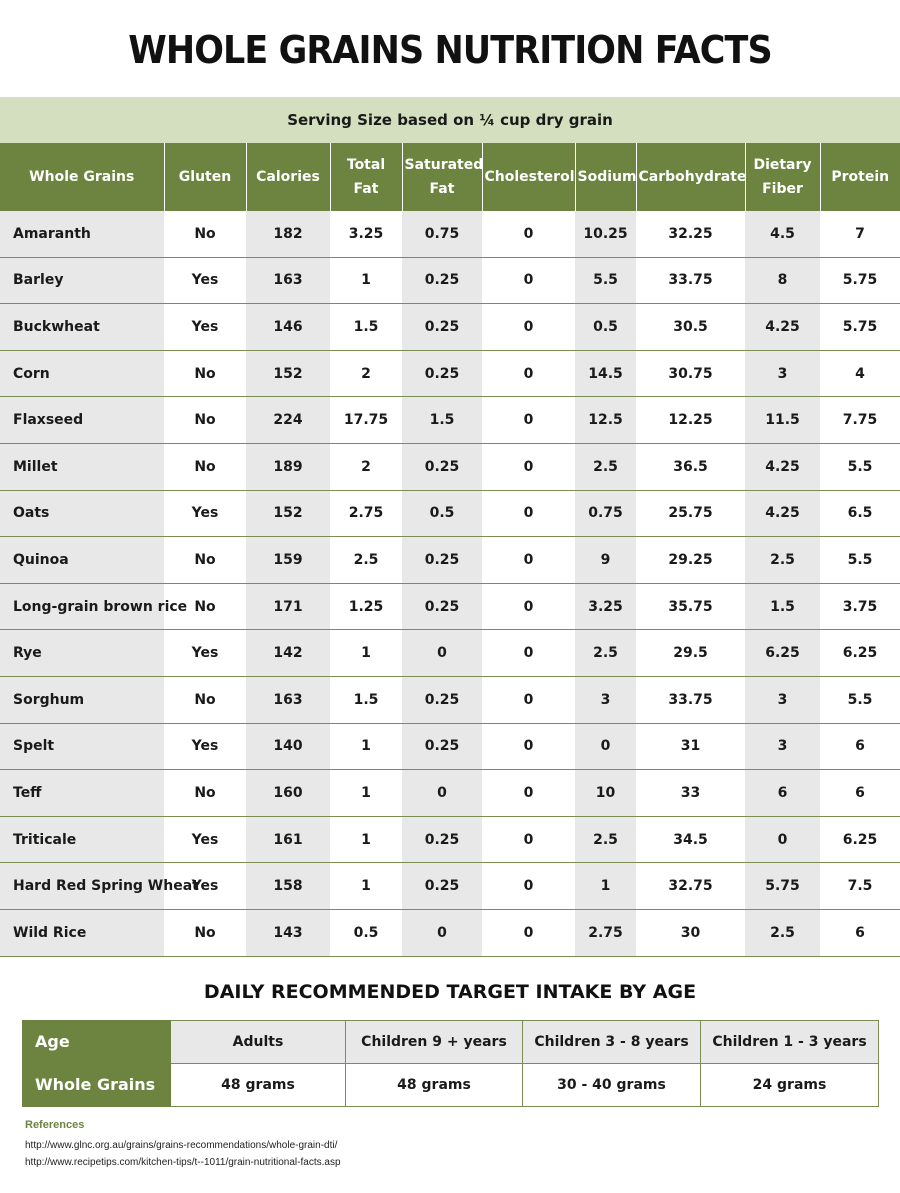 This screenshot has width=900, height=1193. What do you see at coordinates (258, 1041) in the screenshot?
I see `age-group-cell: Adults` at bounding box center [258, 1041].